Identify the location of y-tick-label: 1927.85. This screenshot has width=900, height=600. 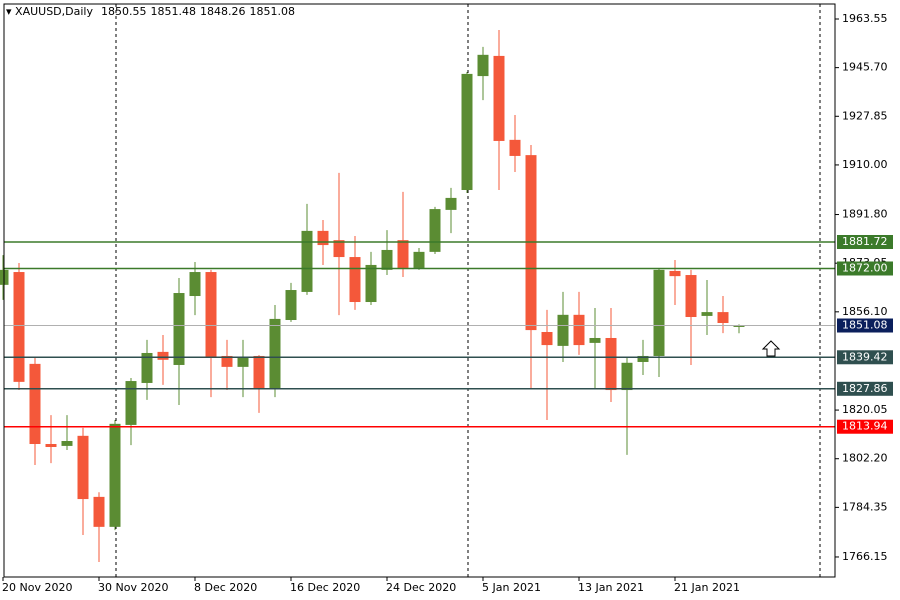
(865, 115).